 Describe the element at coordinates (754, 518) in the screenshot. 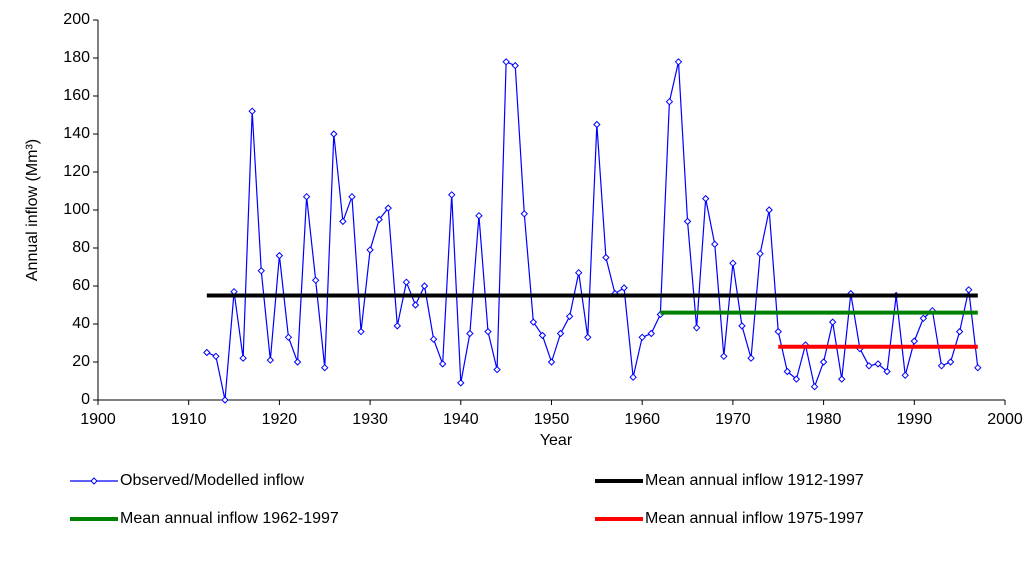

I see `legend-label: Mean annual inflow 1975-1997` at that location.